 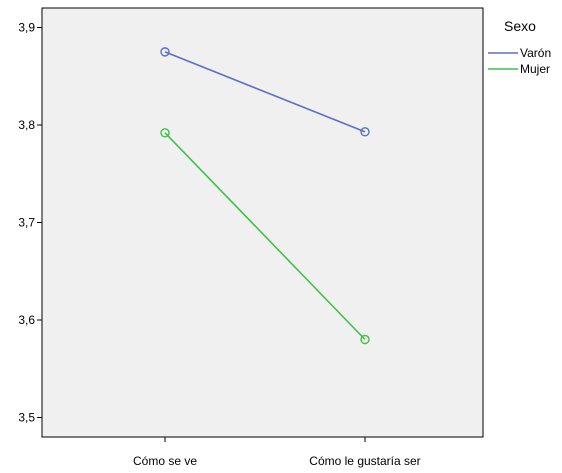 I want to click on x-tick-label: Cómo le gustaría ser, so click(x=364, y=461).